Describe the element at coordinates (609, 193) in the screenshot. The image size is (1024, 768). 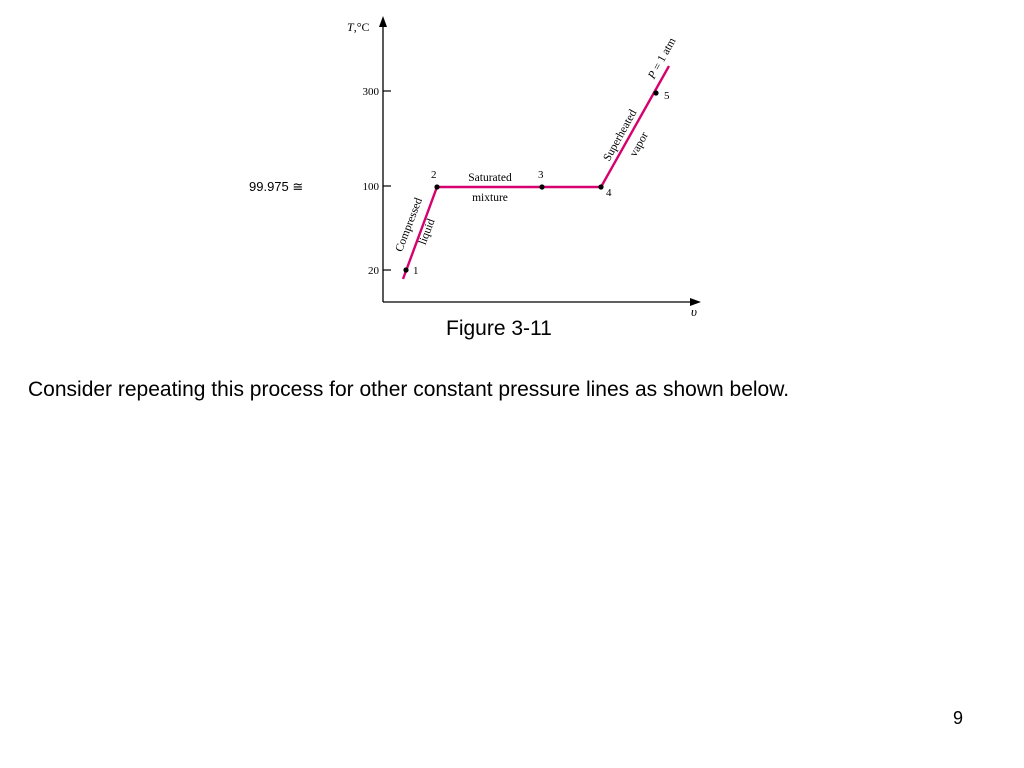
I see `state-label-4: 4` at that location.